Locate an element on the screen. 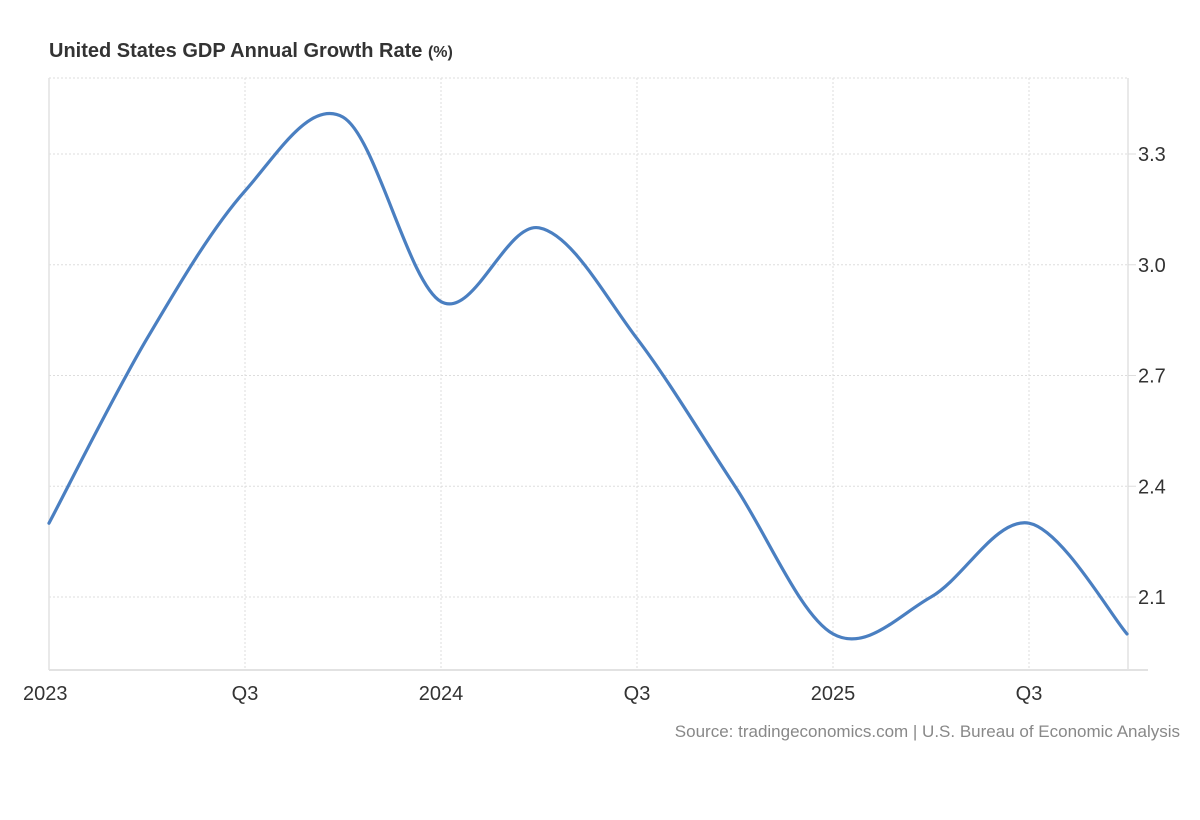 The image size is (1200, 820). y-axis-ticks: 2.1 2.4 2.7 3.0 3.3 is located at coordinates (1147, 376).